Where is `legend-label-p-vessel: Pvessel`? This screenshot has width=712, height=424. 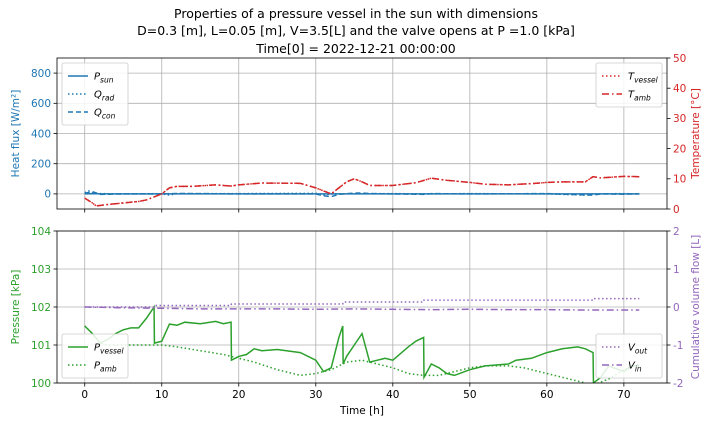 legend-label-p-vessel: Pvessel is located at coordinates (109, 349).